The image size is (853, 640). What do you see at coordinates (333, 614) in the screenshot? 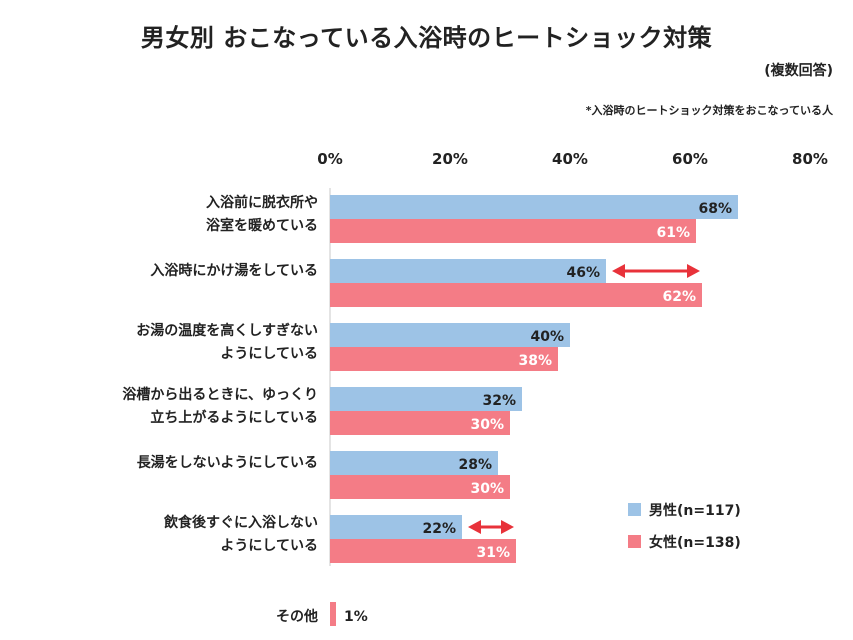
I see `bar-other` at bounding box center [333, 614].